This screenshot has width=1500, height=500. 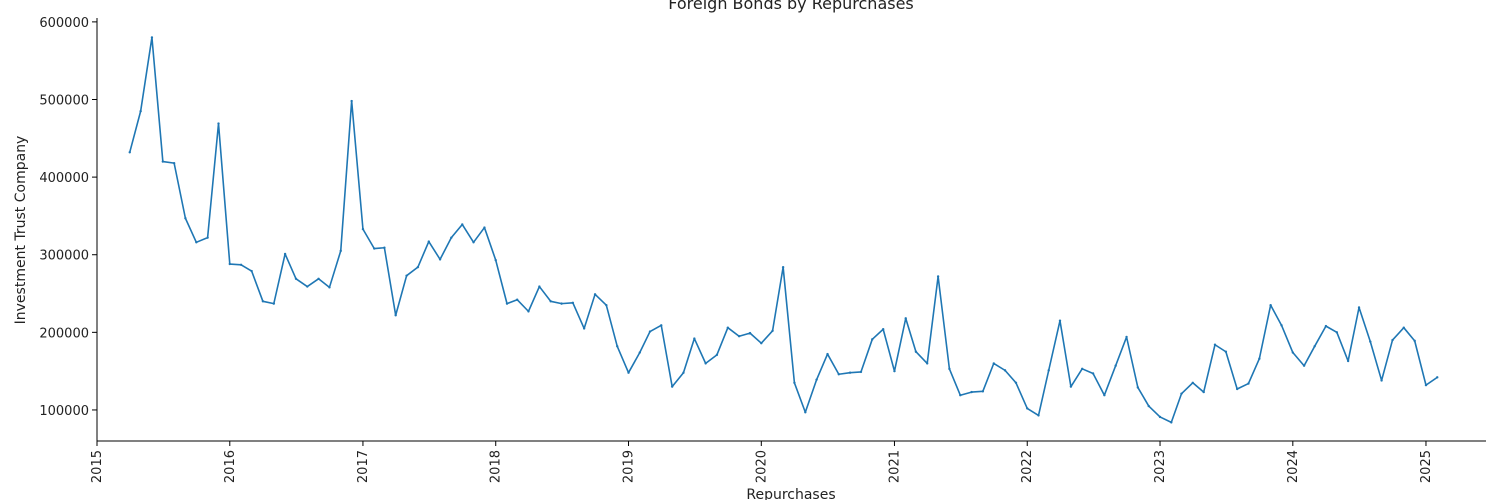 I want to click on x-tick-label: 2021, so click(x=894, y=466).